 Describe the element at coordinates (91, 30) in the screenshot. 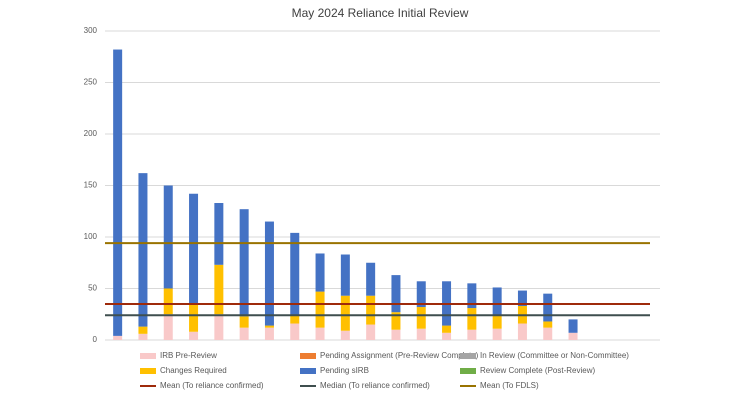

I see `y-tick-label: 300` at that location.